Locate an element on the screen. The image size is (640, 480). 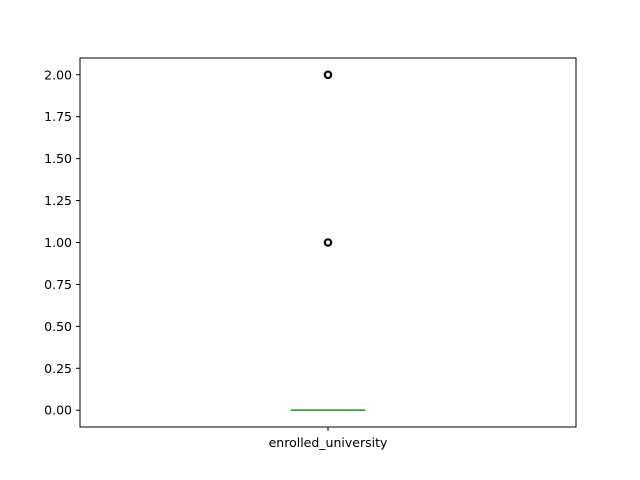
x-axis: enrolled_university is located at coordinates (328, 438).